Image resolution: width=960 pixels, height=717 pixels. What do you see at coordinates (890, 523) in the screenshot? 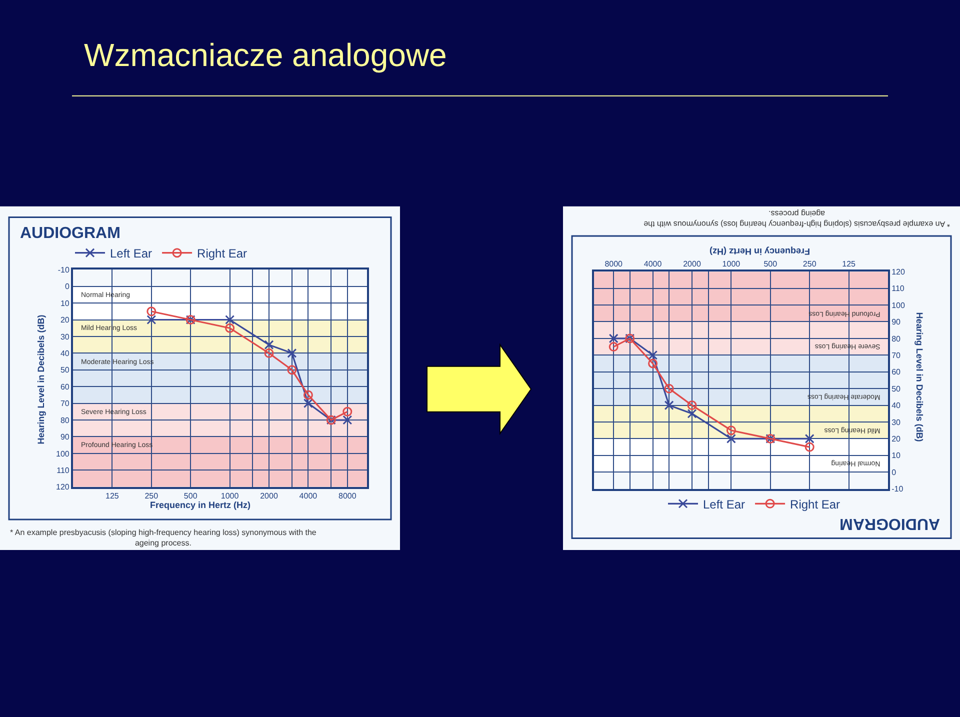
I see `text: AUDIOGRAM` at bounding box center [890, 523].